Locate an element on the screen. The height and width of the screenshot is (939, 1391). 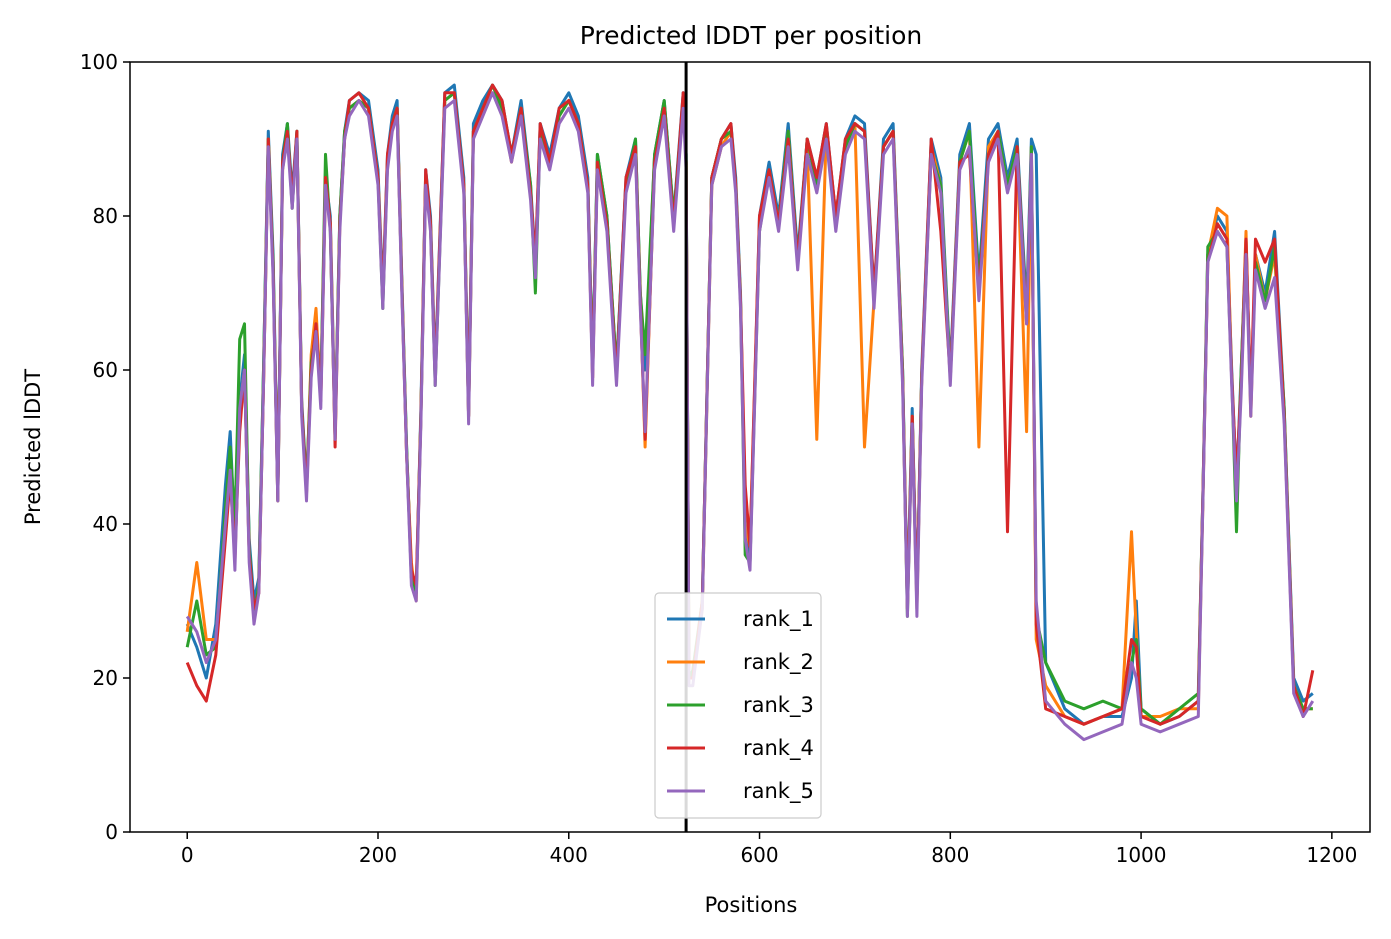
legend-label: rank_5 is located at coordinates (778, 791).